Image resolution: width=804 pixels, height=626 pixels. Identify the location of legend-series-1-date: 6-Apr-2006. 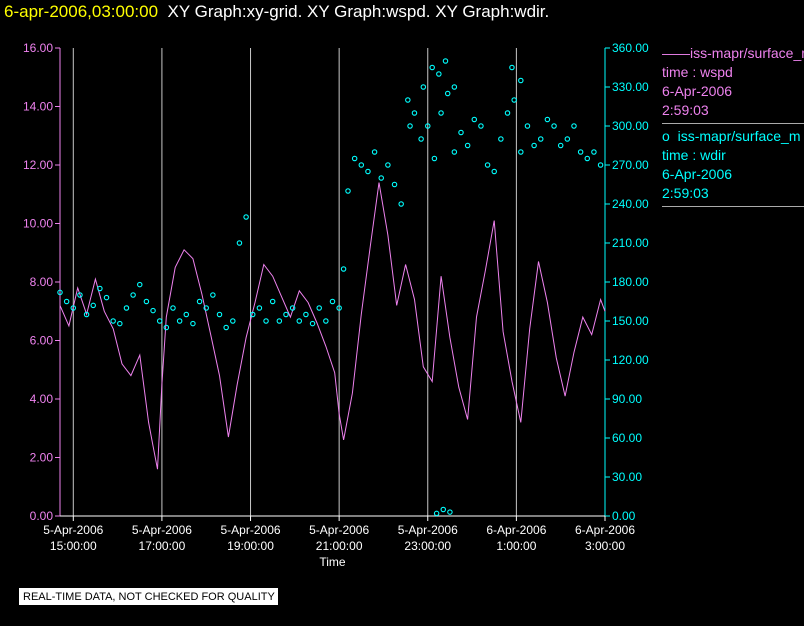
(697, 91).